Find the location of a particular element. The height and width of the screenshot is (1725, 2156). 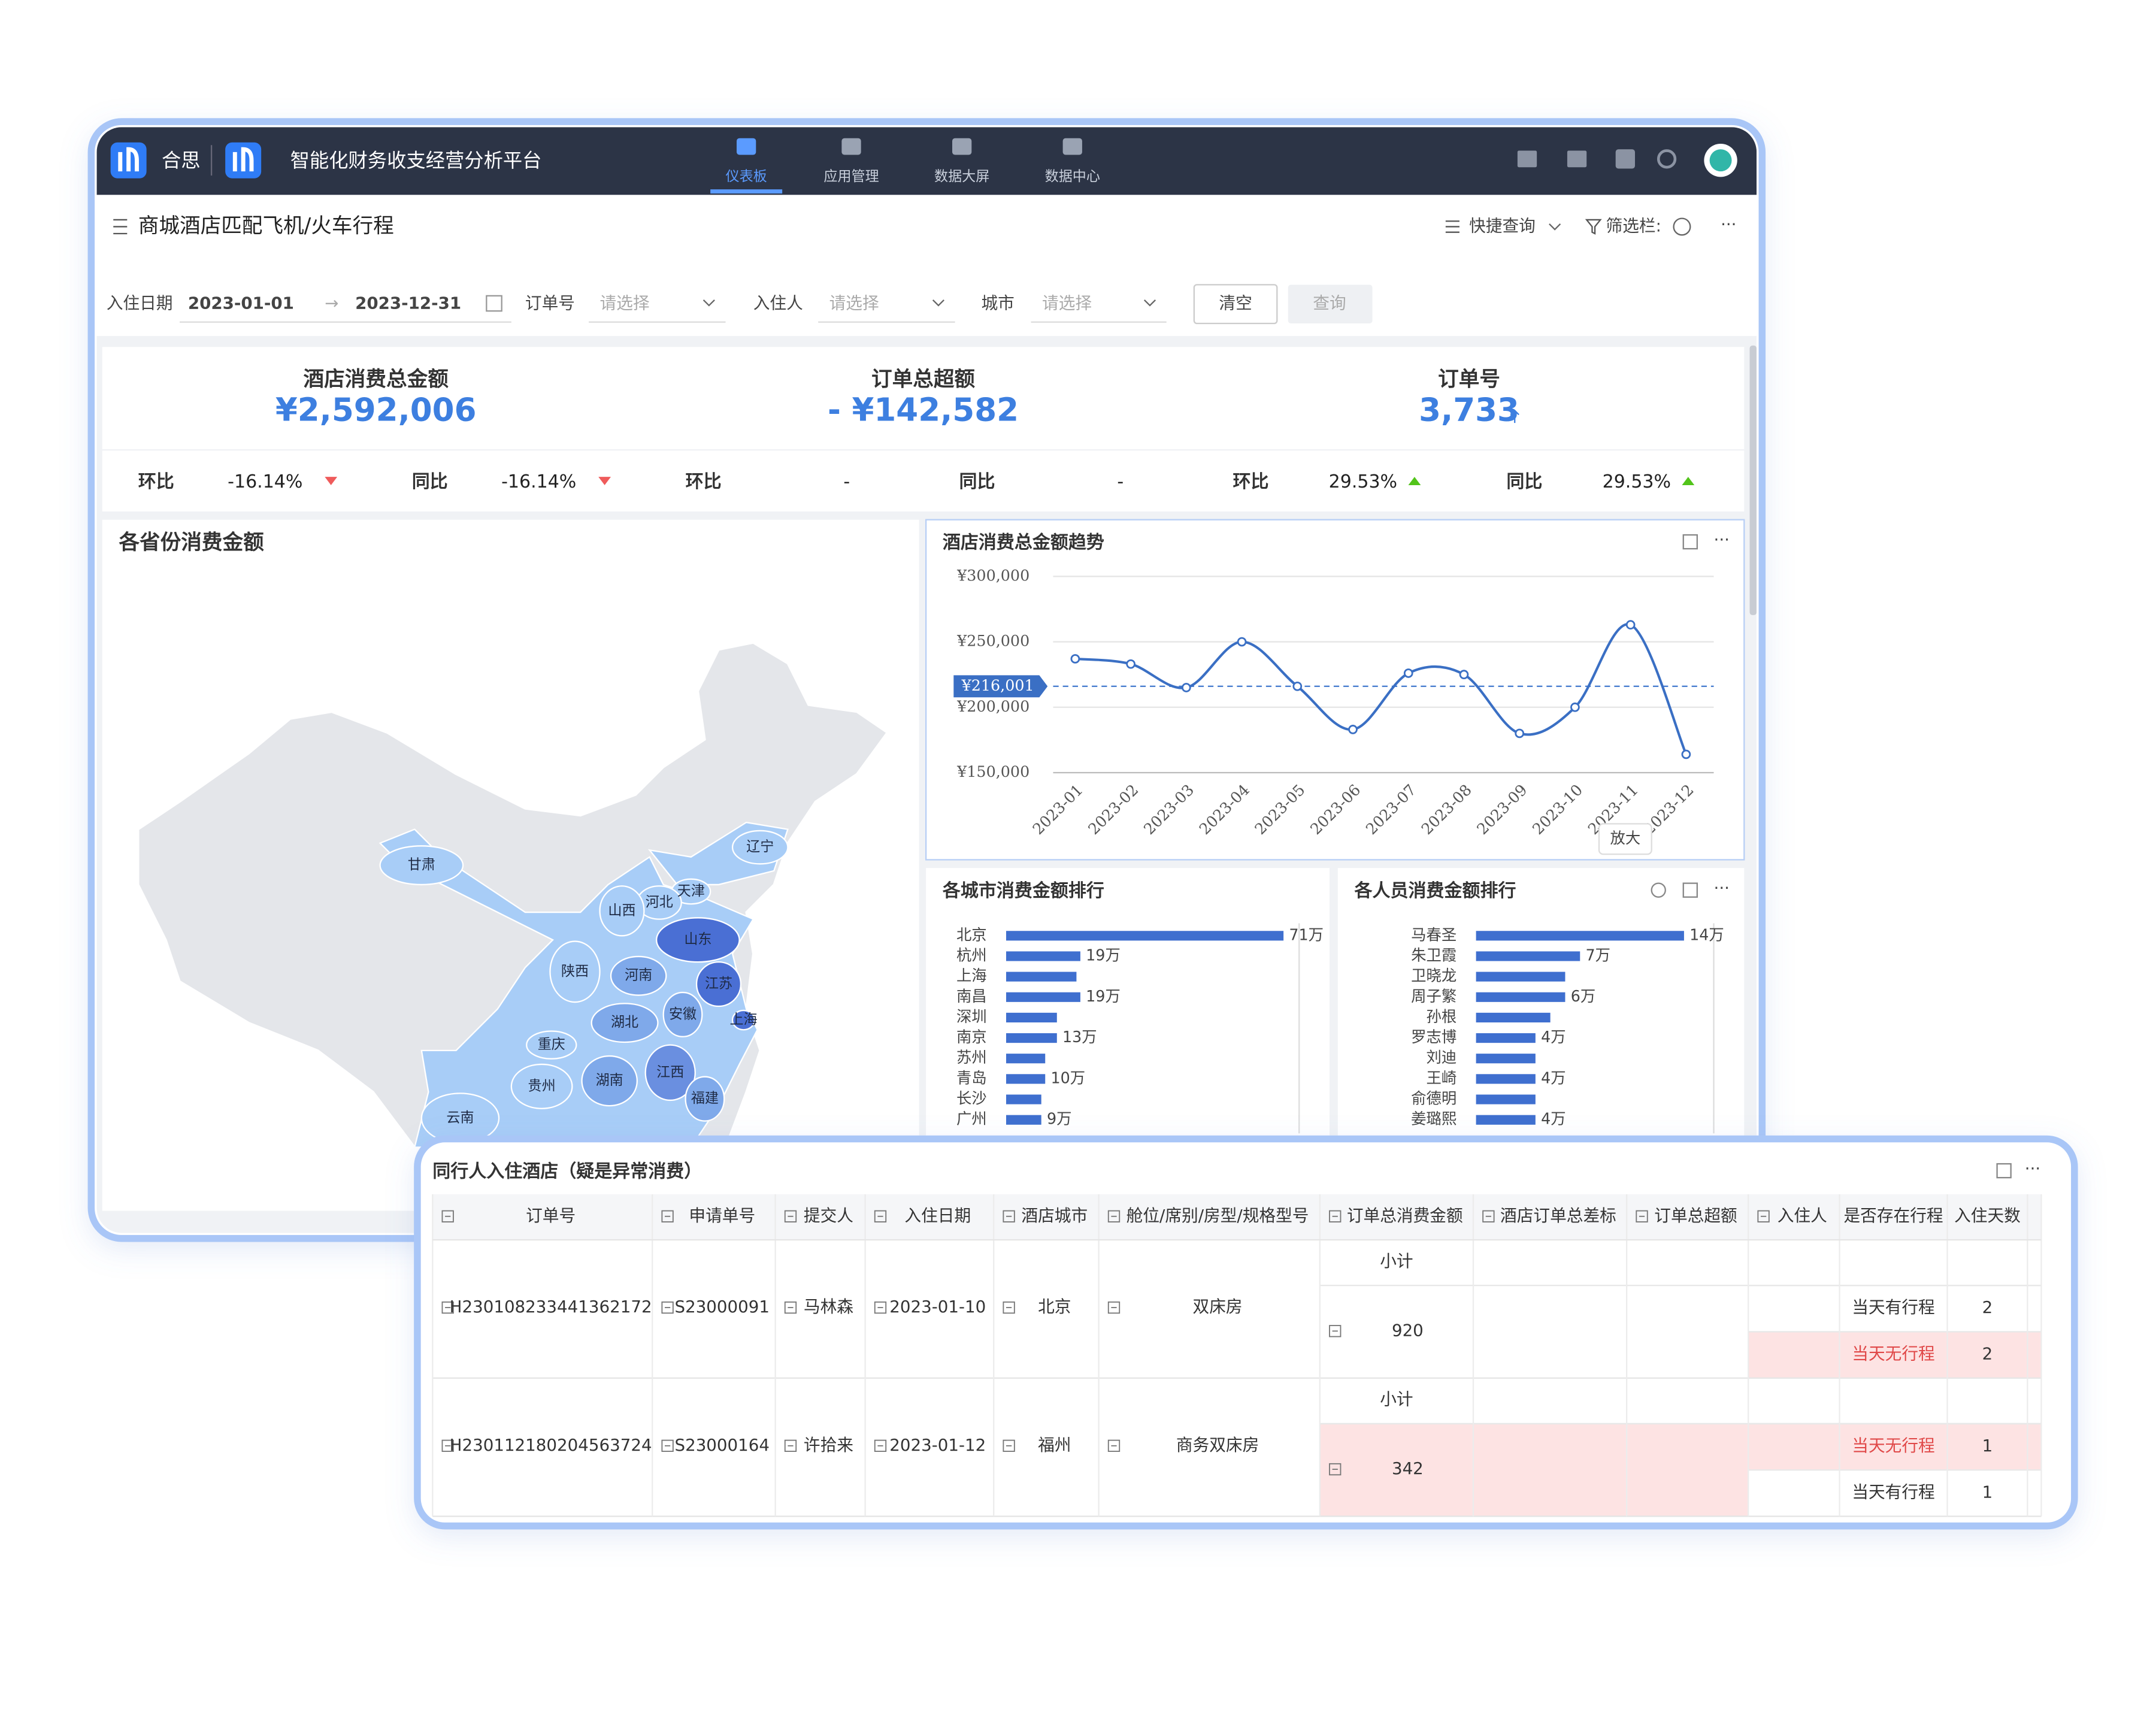

filter-bar: 筛选栏: is located at coordinates (1634, 225).